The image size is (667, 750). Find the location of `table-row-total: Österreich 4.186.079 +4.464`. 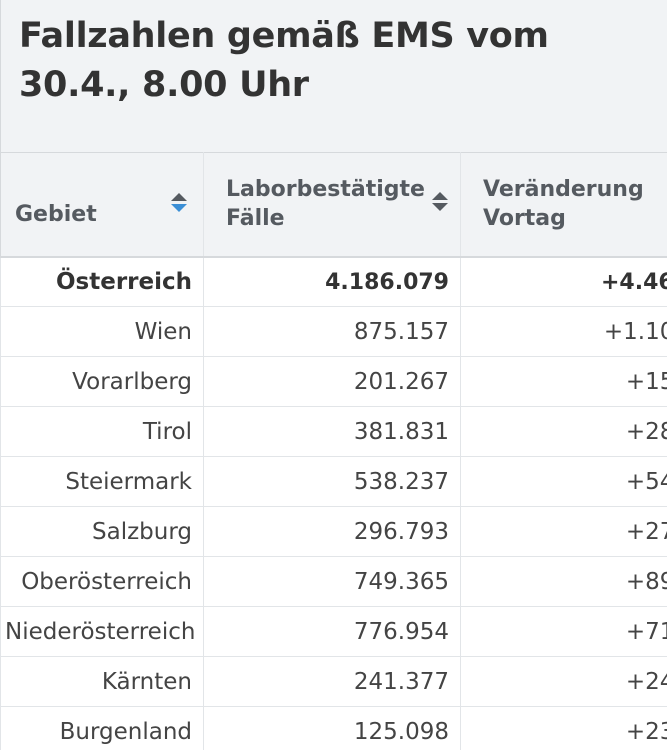

table-row-total: Österreich 4.186.079 +4.464 is located at coordinates (333, 281).